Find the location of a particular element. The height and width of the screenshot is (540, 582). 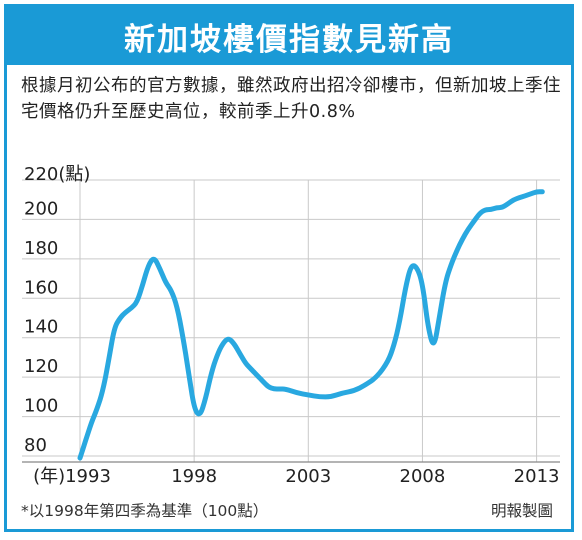

x-tick-labels: (年)1993 1998 2003 2008 2013 is located at coordinates (296, 476).